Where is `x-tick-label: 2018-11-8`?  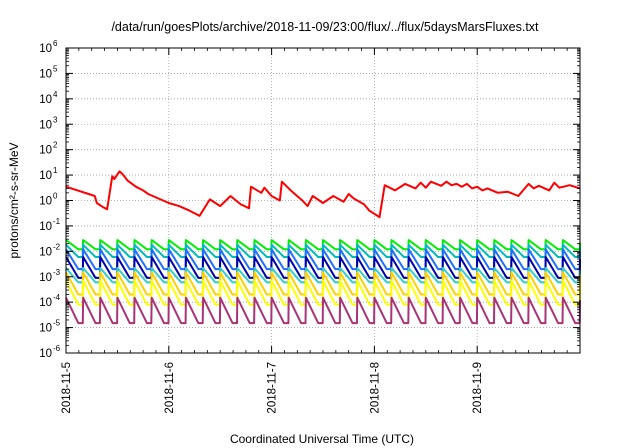 x-tick-label: 2018-11-8 is located at coordinates (375, 388).